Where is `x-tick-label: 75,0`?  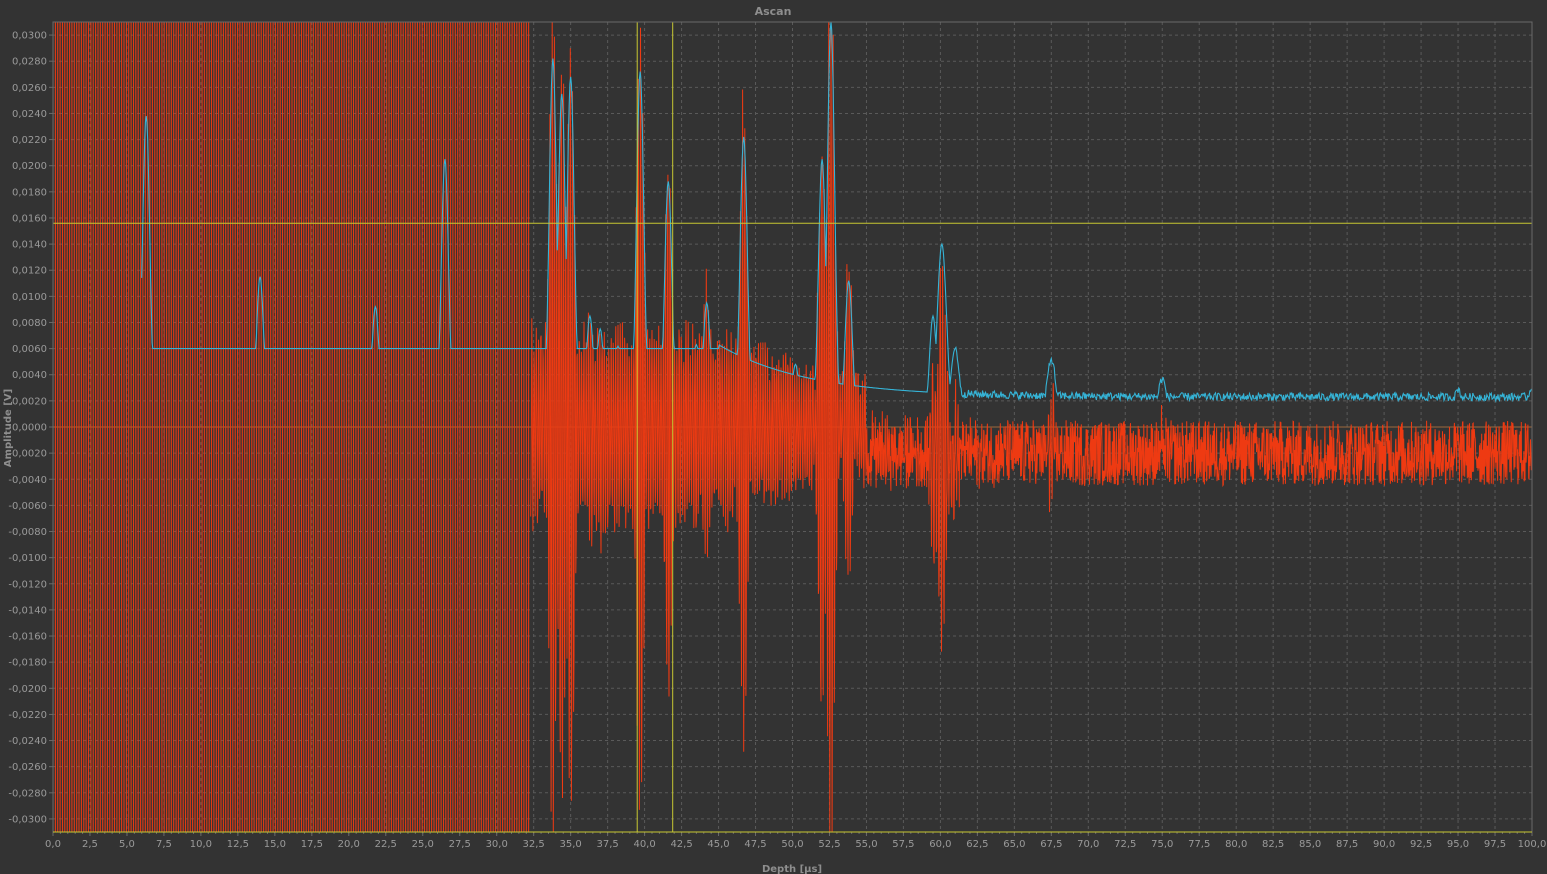 x-tick-label: 75,0 is located at coordinates (1162, 844).